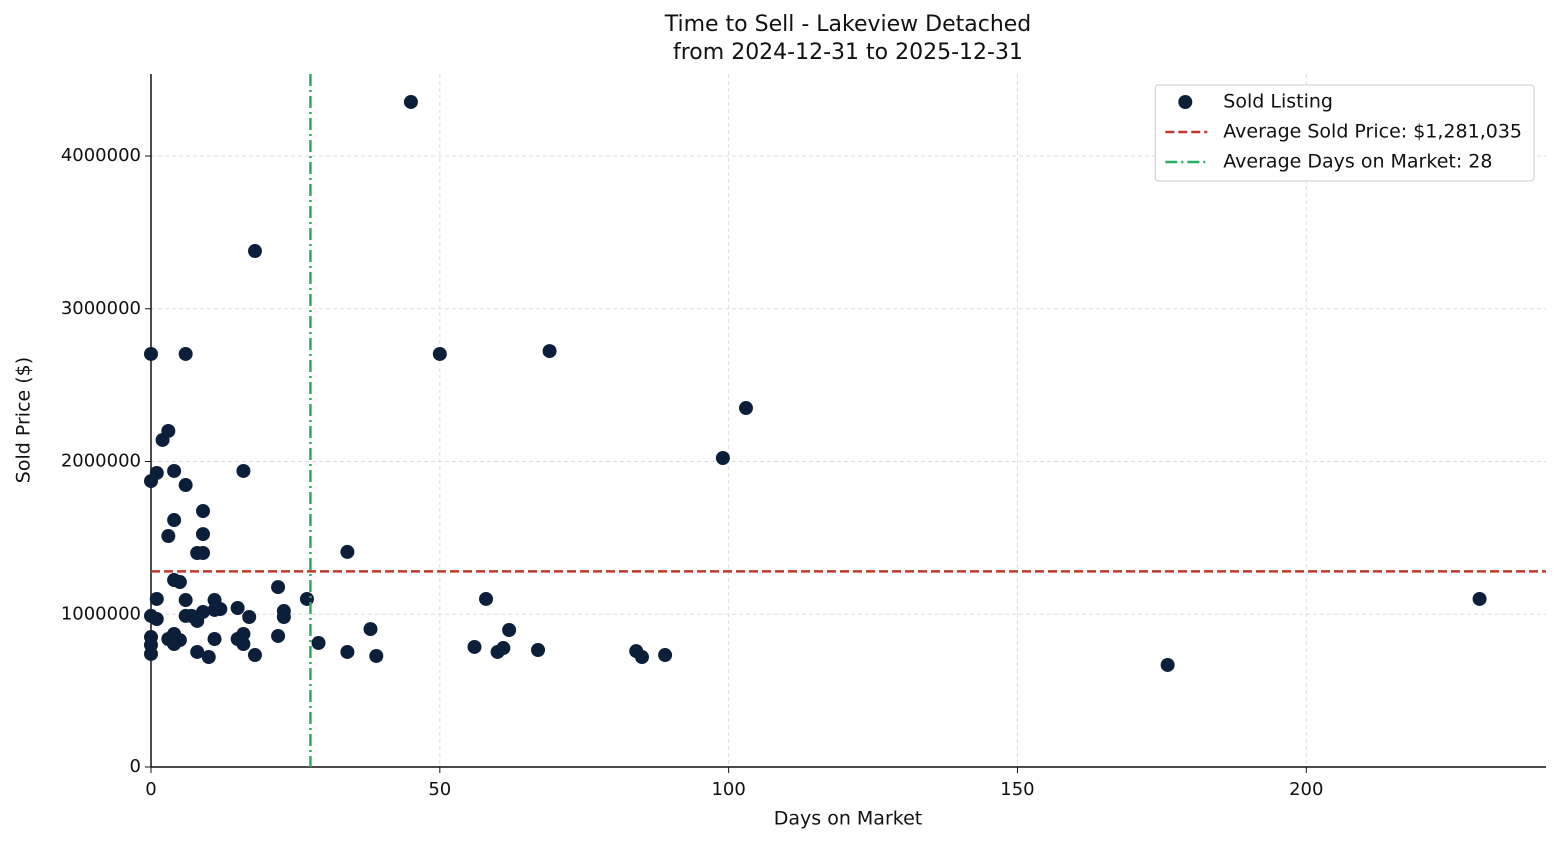 This screenshot has width=1560, height=845. I want to click on legend-box, so click(1344, 133).